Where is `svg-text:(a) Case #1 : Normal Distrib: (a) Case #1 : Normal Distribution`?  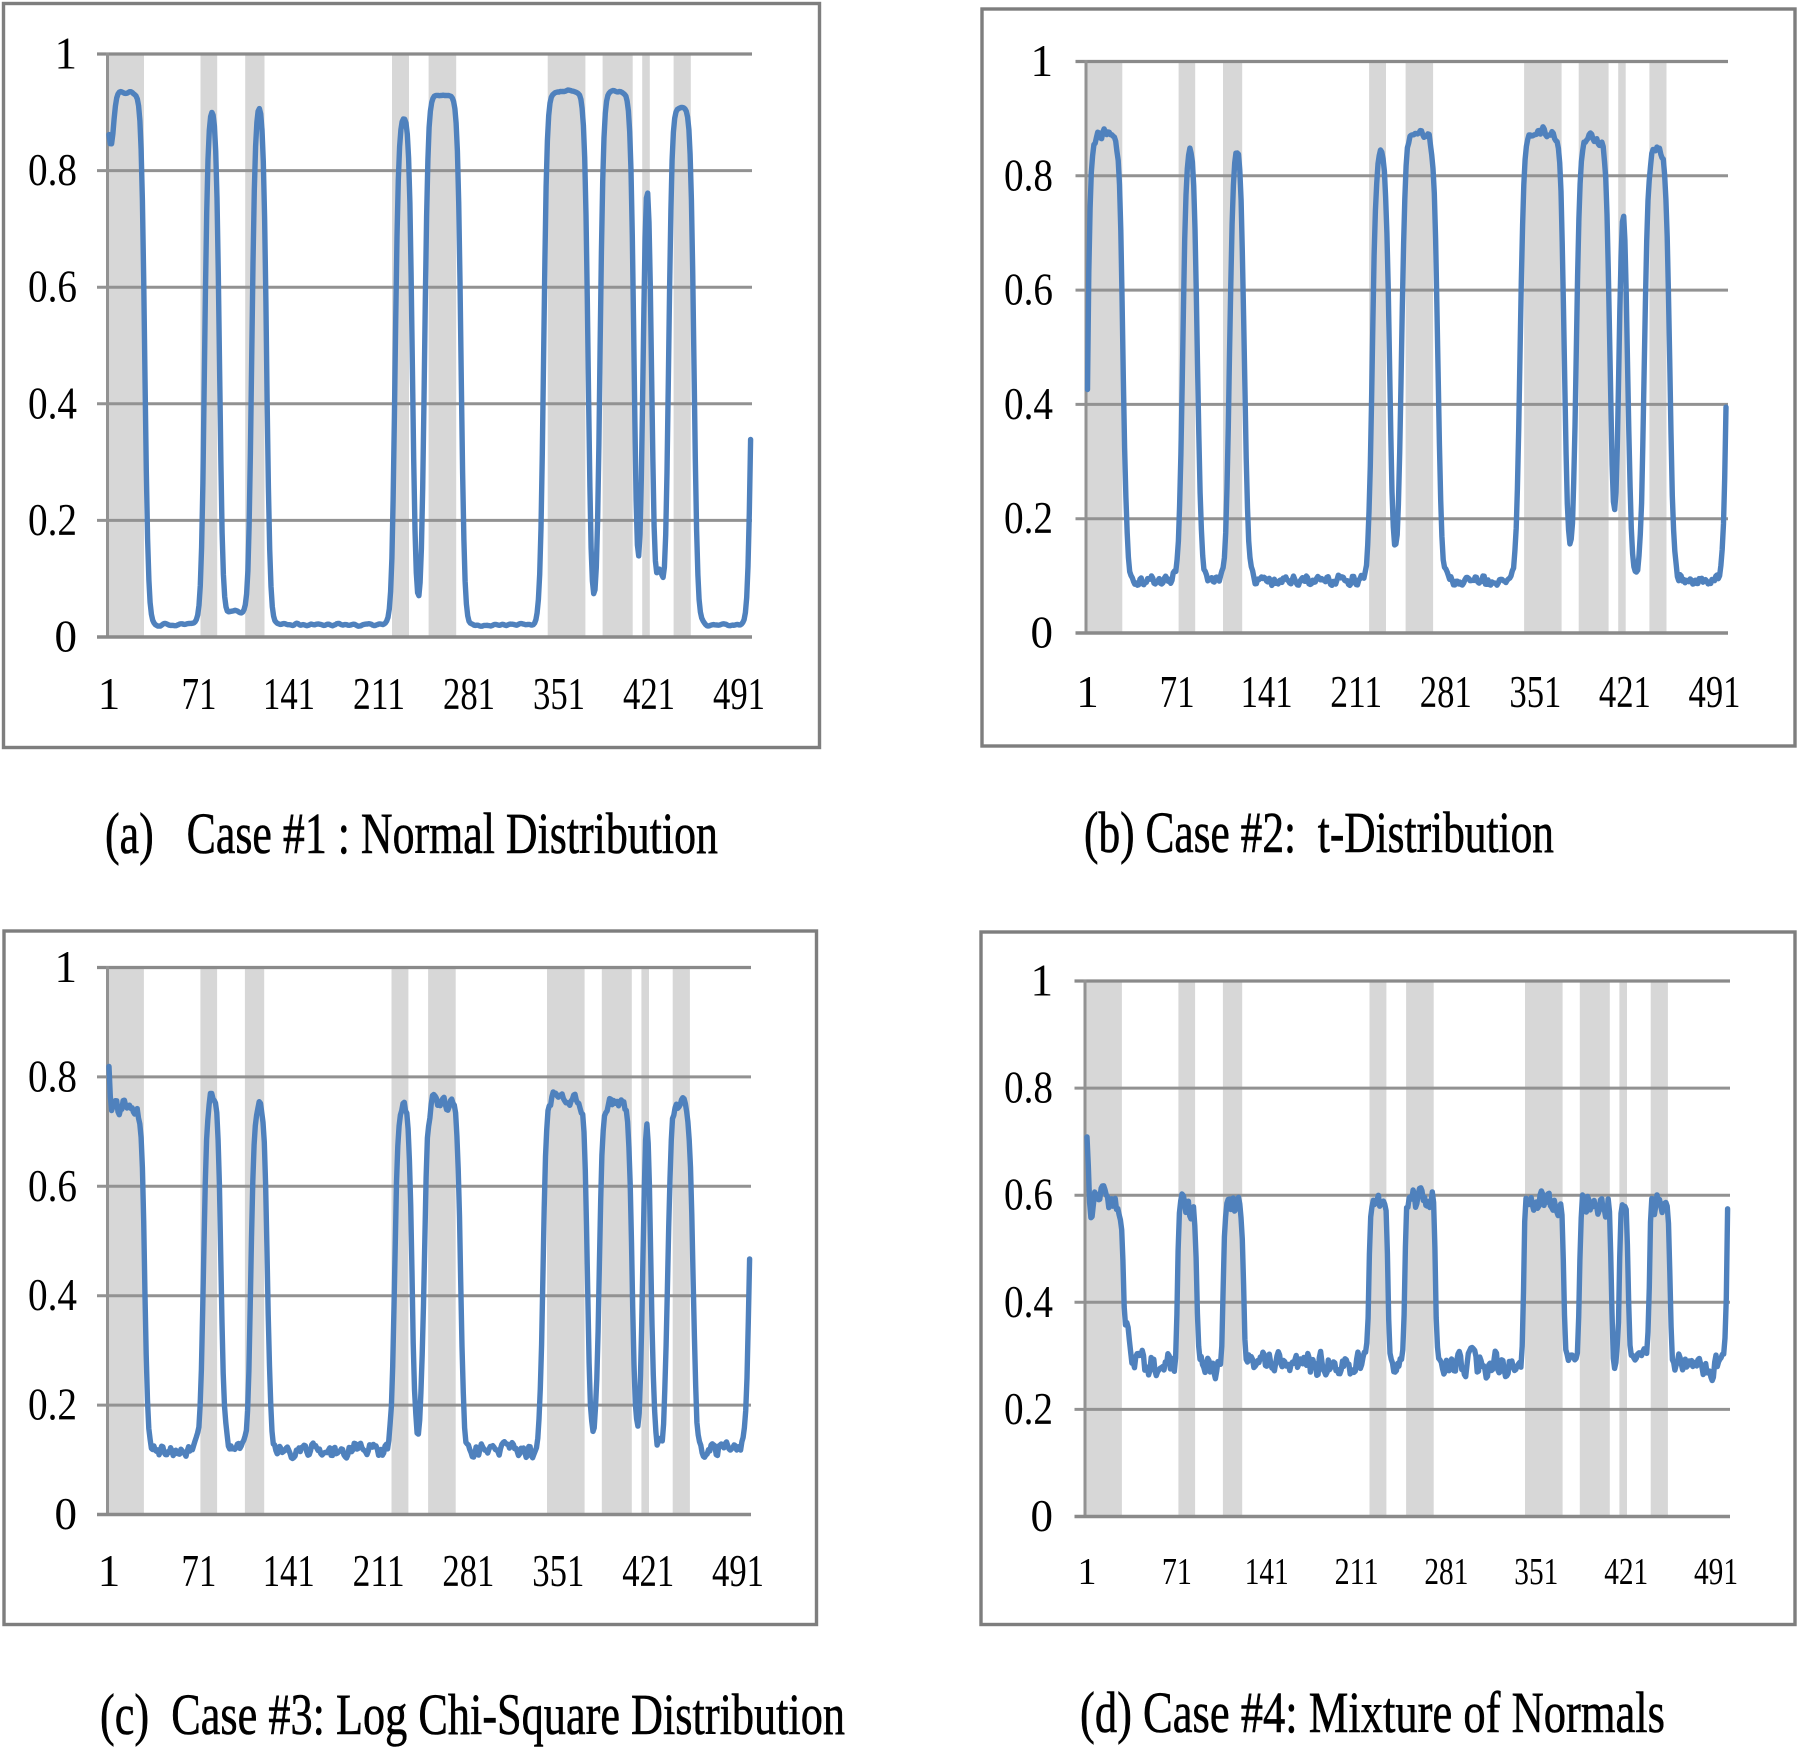 svg-text:(a) Case #1 : Normal Distrib: (a) Case #1 : Normal Distribution is located at coordinates (411, 833).